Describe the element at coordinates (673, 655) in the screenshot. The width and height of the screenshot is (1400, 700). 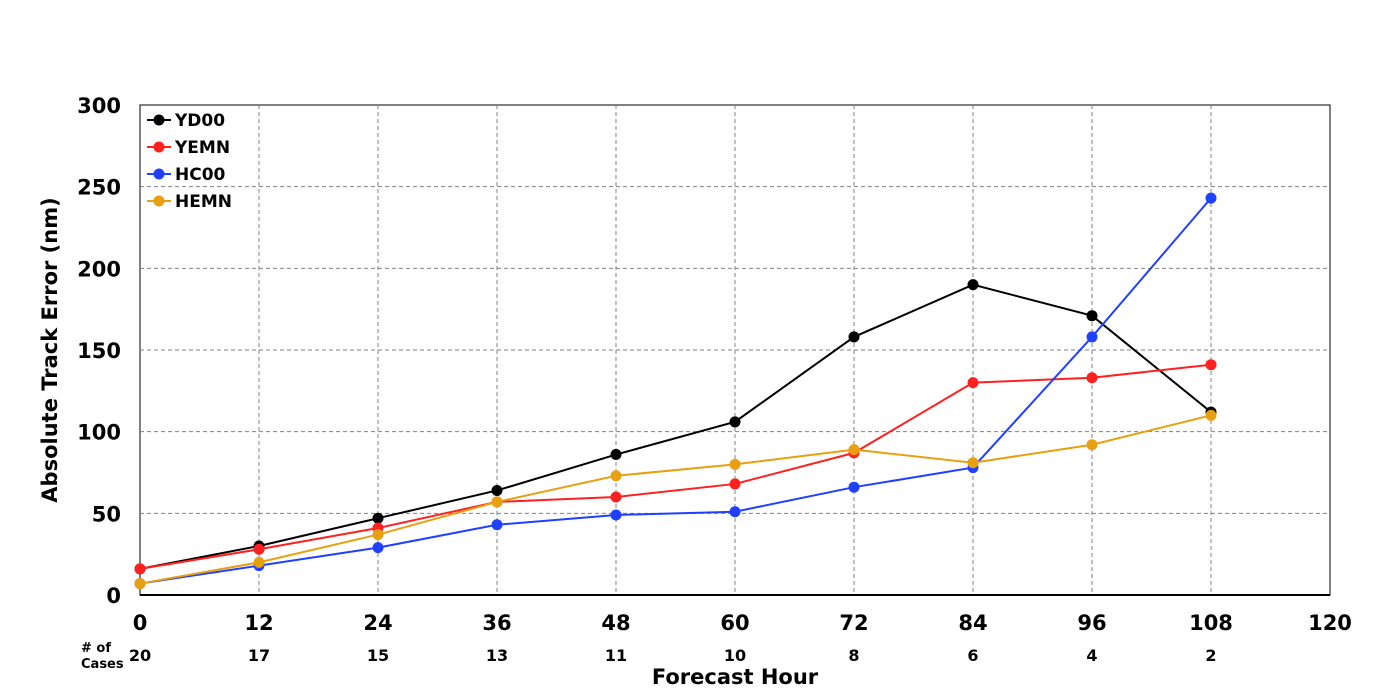
I see `case-counts: 20 17 15 13 11 10 8 6 4 2` at that location.